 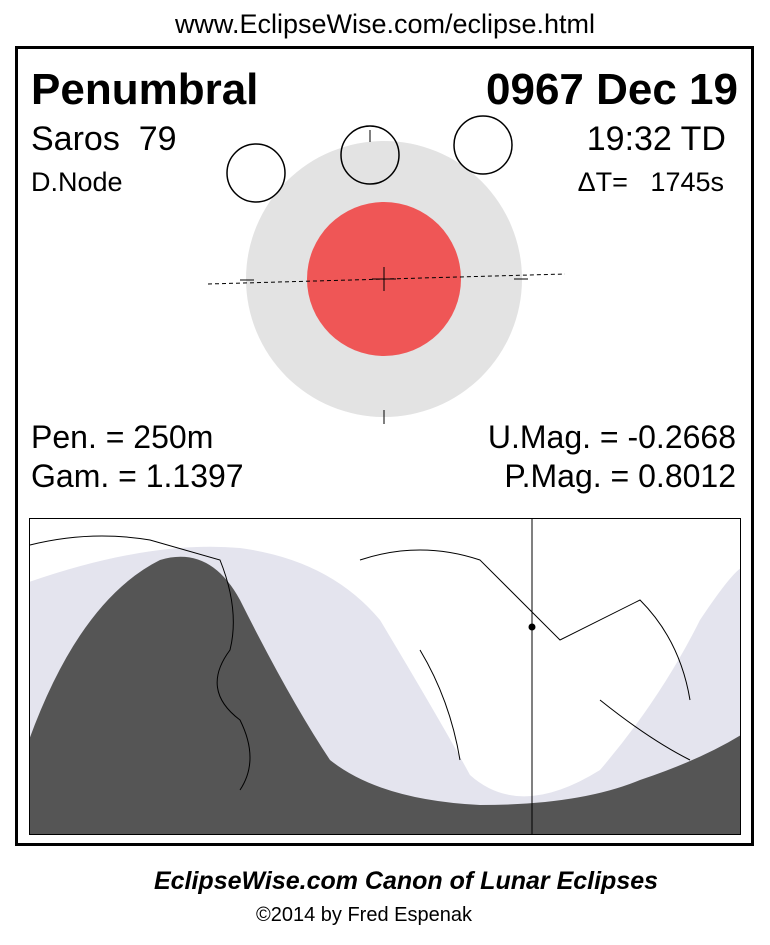 I want to click on footer-title: EclipseWise.com Canon of Lunar Eclipses, so click(x=406, y=881).